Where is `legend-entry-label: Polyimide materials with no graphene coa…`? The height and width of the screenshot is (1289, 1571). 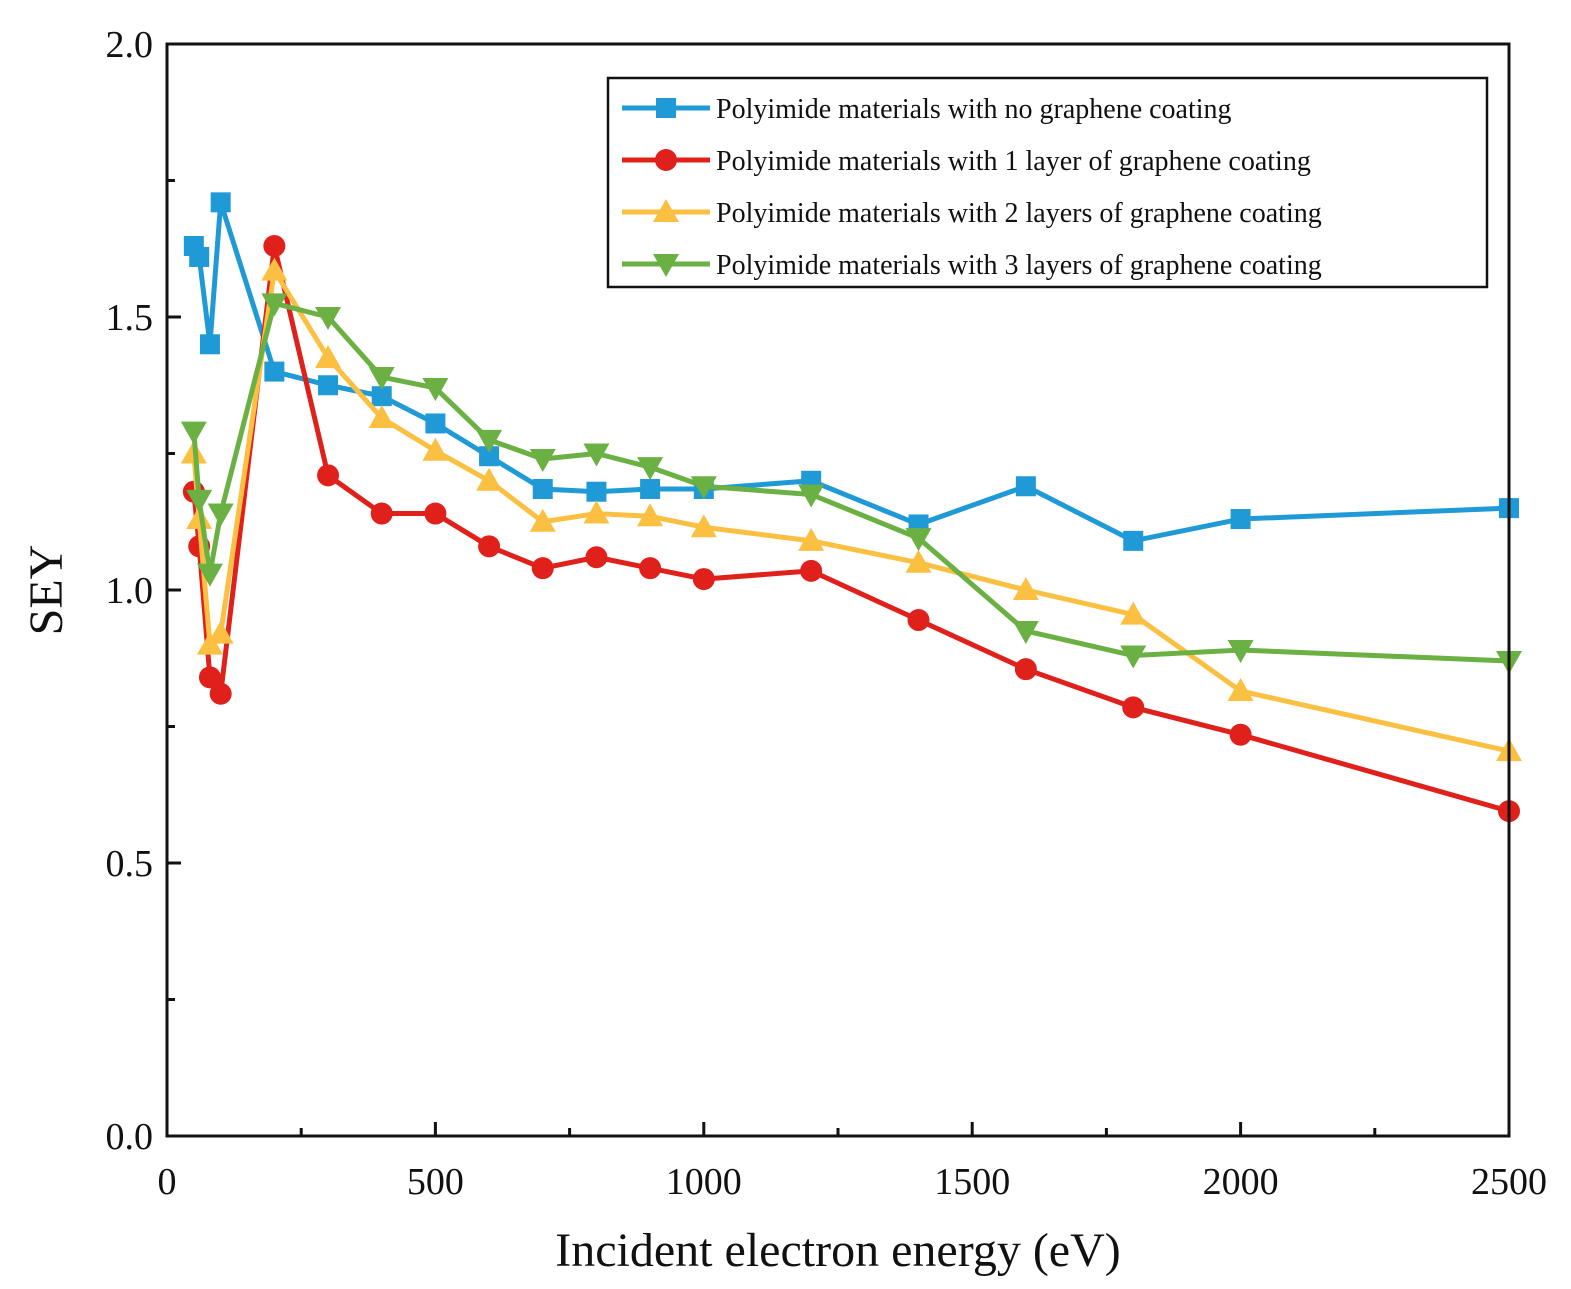 legend-entry-label: Polyimide materials with no graphene coa… is located at coordinates (974, 109).